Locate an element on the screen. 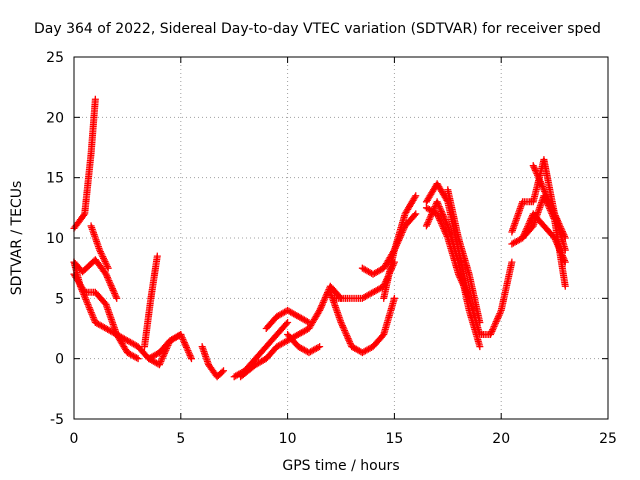 The image size is (640, 480). y-tick-label: 25 is located at coordinates (55, 58).